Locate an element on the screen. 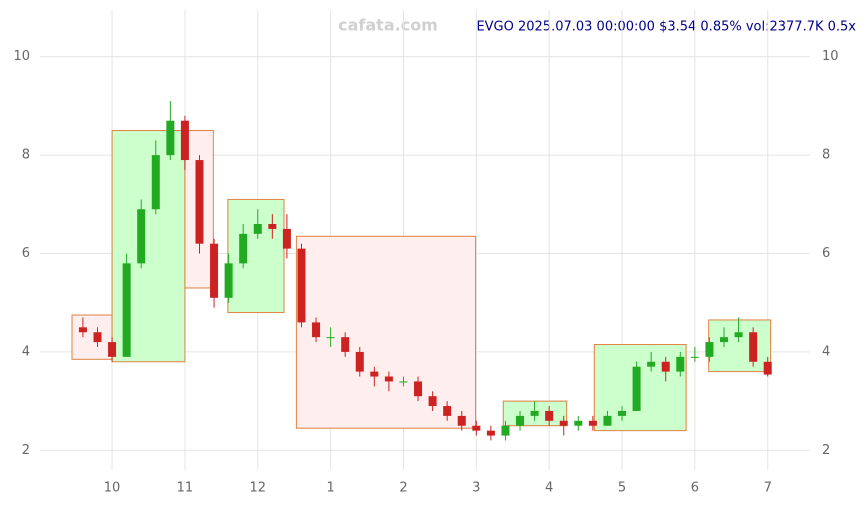 This screenshot has height=505, width=866. y-tick-label: 6 is located at coordinates (26, 253).